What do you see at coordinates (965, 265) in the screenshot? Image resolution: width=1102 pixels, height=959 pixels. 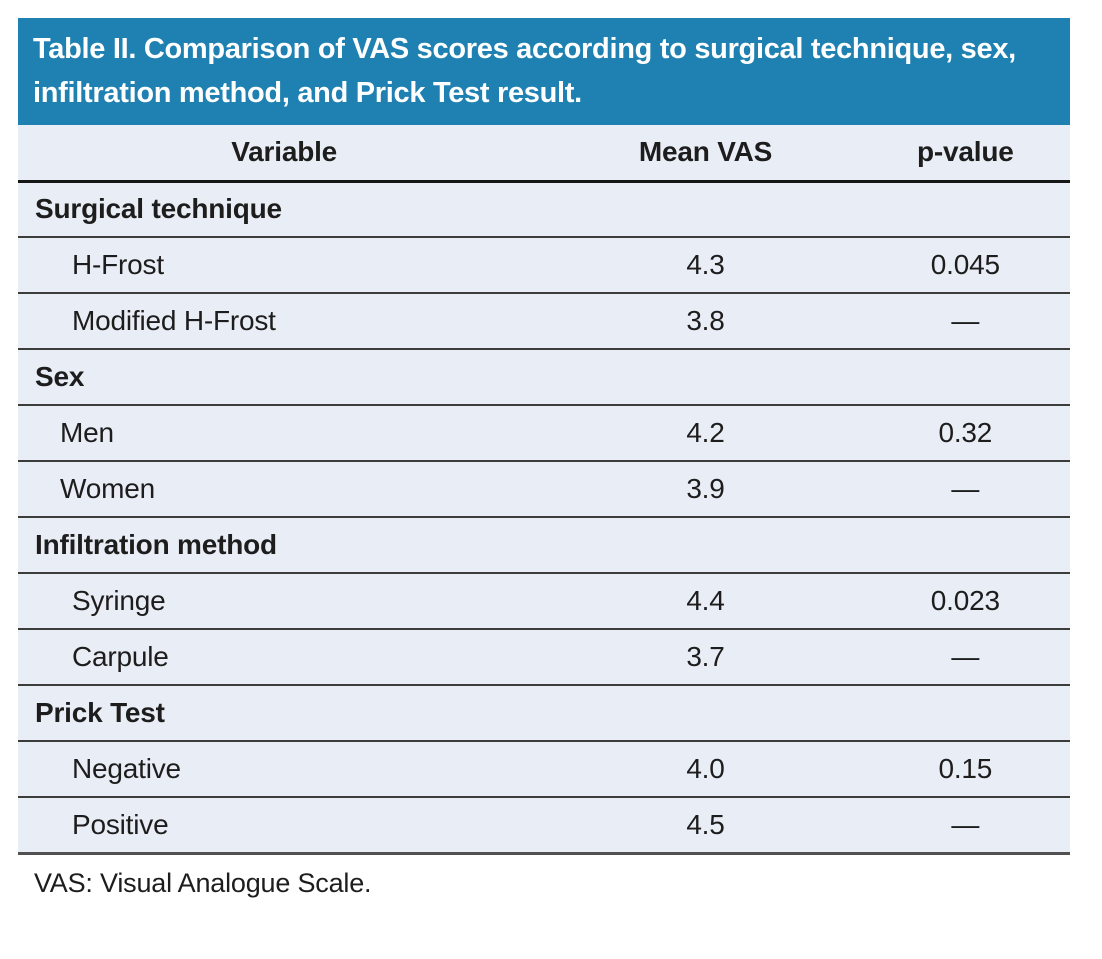 I see `cell-p-value: 0.045` at bounding box center [965, 265].